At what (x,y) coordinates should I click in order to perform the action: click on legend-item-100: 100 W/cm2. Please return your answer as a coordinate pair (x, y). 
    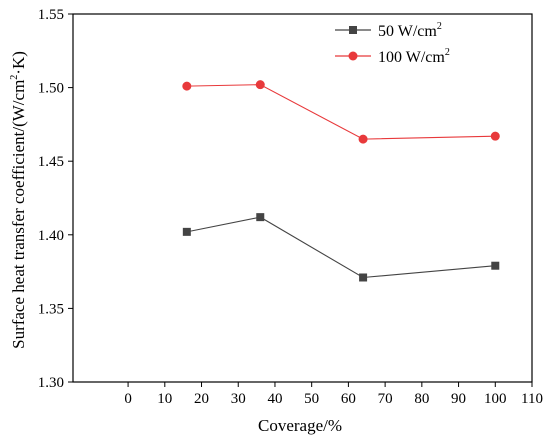
    Looking at the image, I should click on (392, 56).